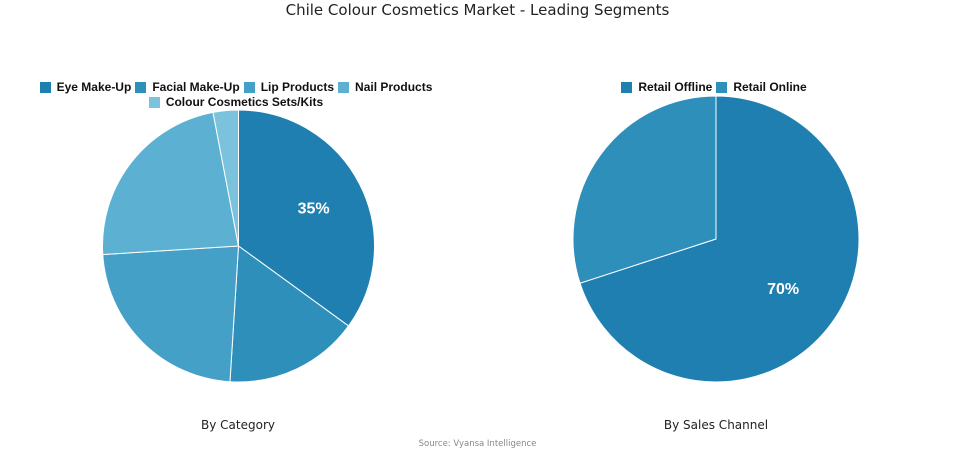  Describe the element at coordinates (716, 425) in the screenshot. I see `channel-chart-subtitle: By Sales Channel` at that location.